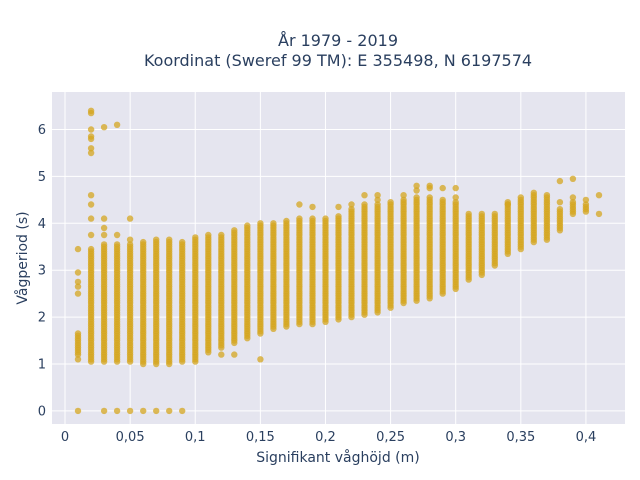  What do you see at coordinates (195, 437) in the screenshot?
I see `x-tick-label: 0,1` at bounding box center [195, 437].